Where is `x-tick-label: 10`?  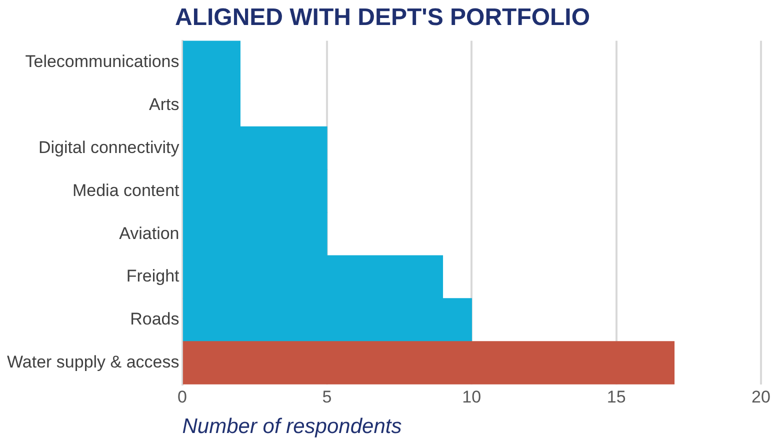 x-tick-label: 10 is located at coordinates (472, 396).